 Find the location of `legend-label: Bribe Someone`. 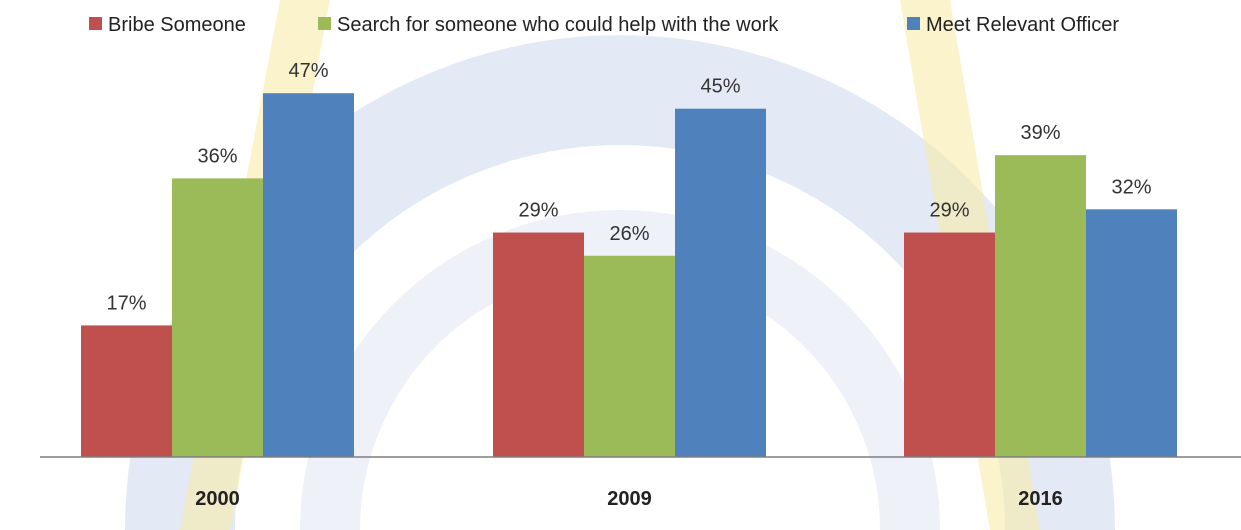

legend-label: Bribe Someone is located at coordinates (177, 25).